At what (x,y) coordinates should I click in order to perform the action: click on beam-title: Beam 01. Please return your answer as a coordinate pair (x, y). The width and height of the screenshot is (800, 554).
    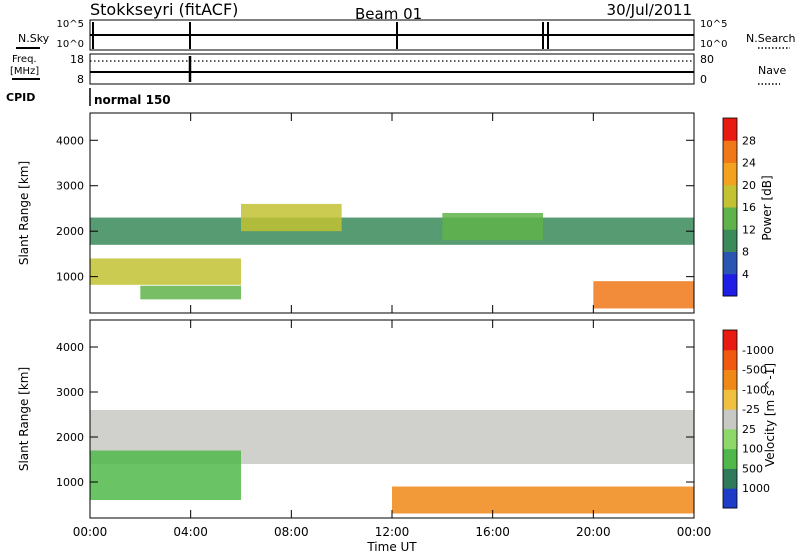
    Looking at the image, I should click on (388, 14).